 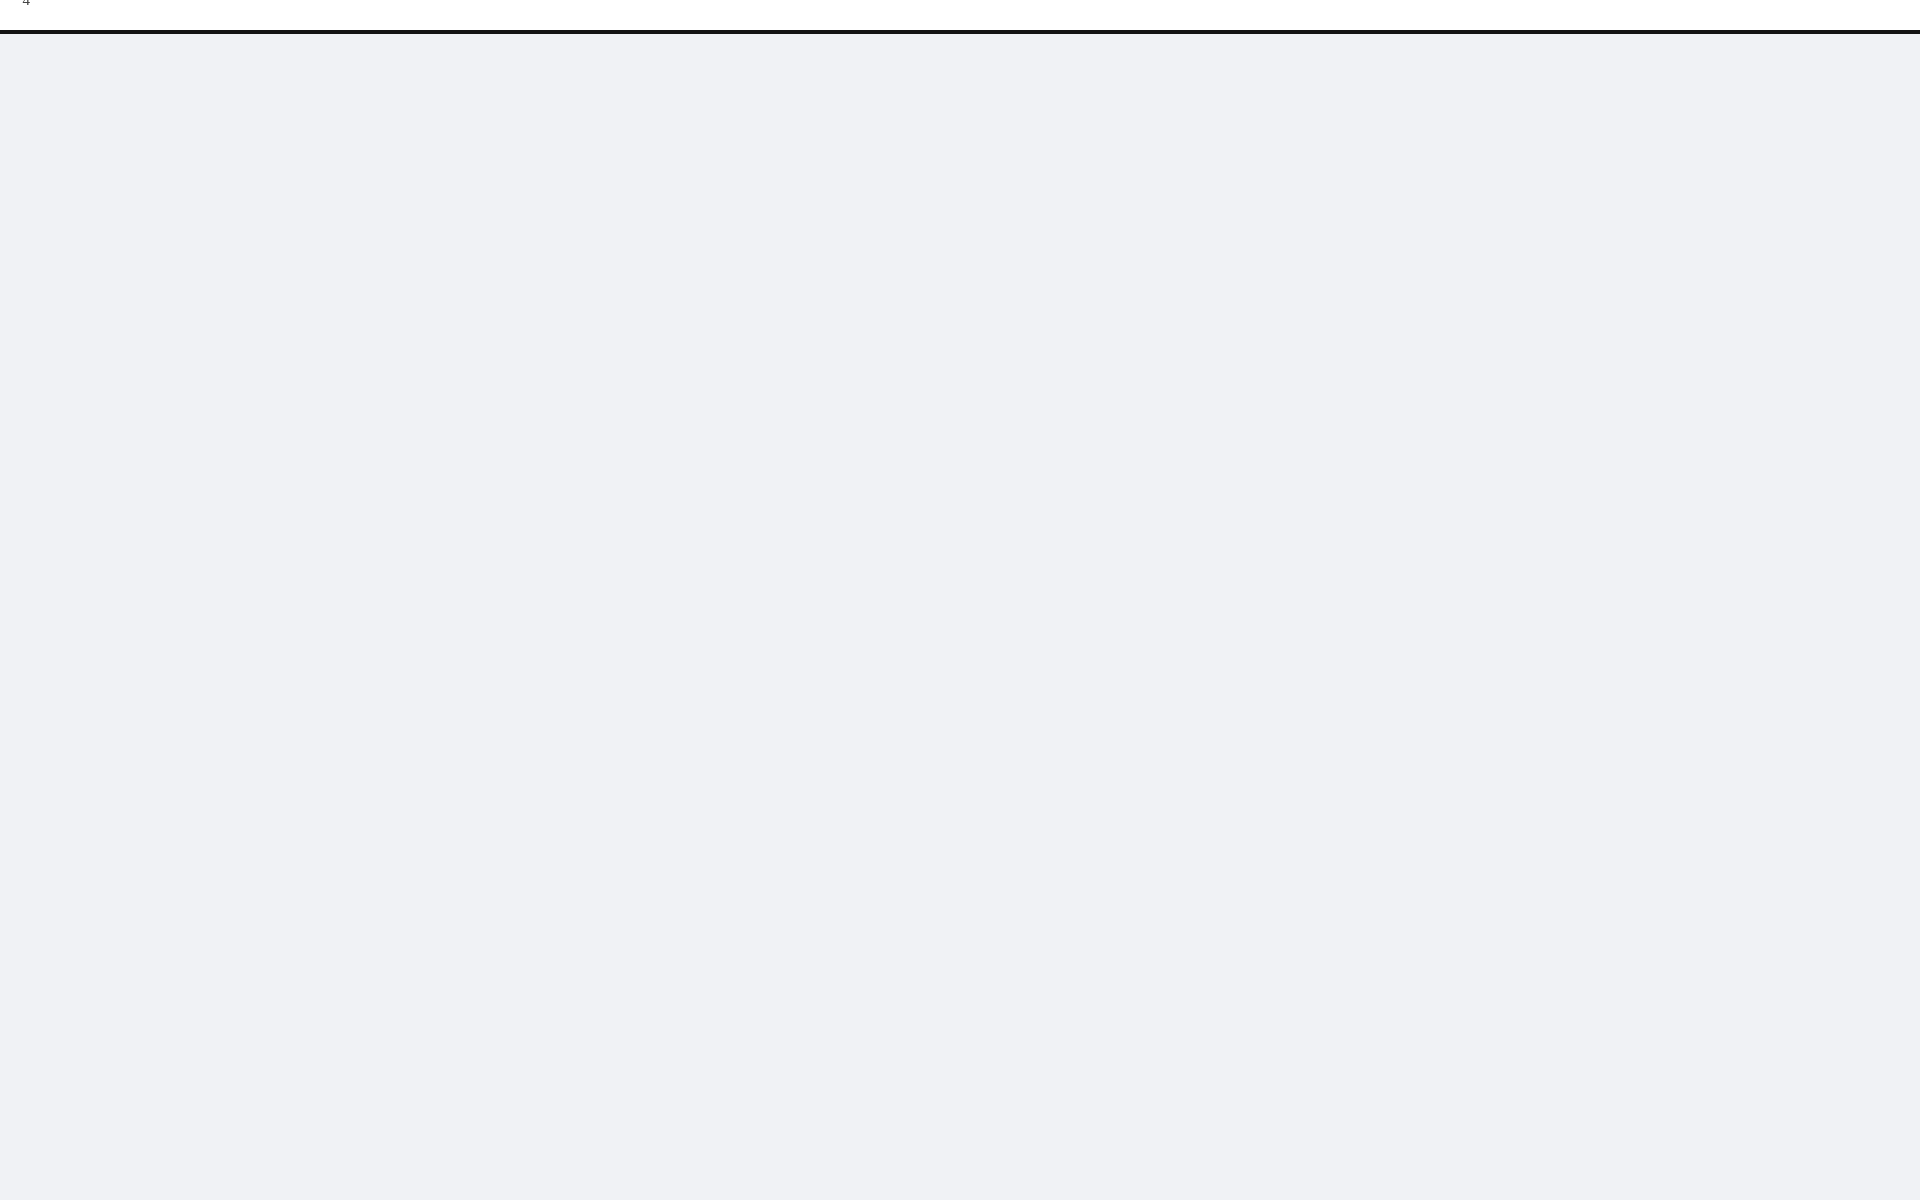 What do you see at coordinates (960, 32) in the screenshot?
I see `bottom-edge` at bounding box center [960, 32].